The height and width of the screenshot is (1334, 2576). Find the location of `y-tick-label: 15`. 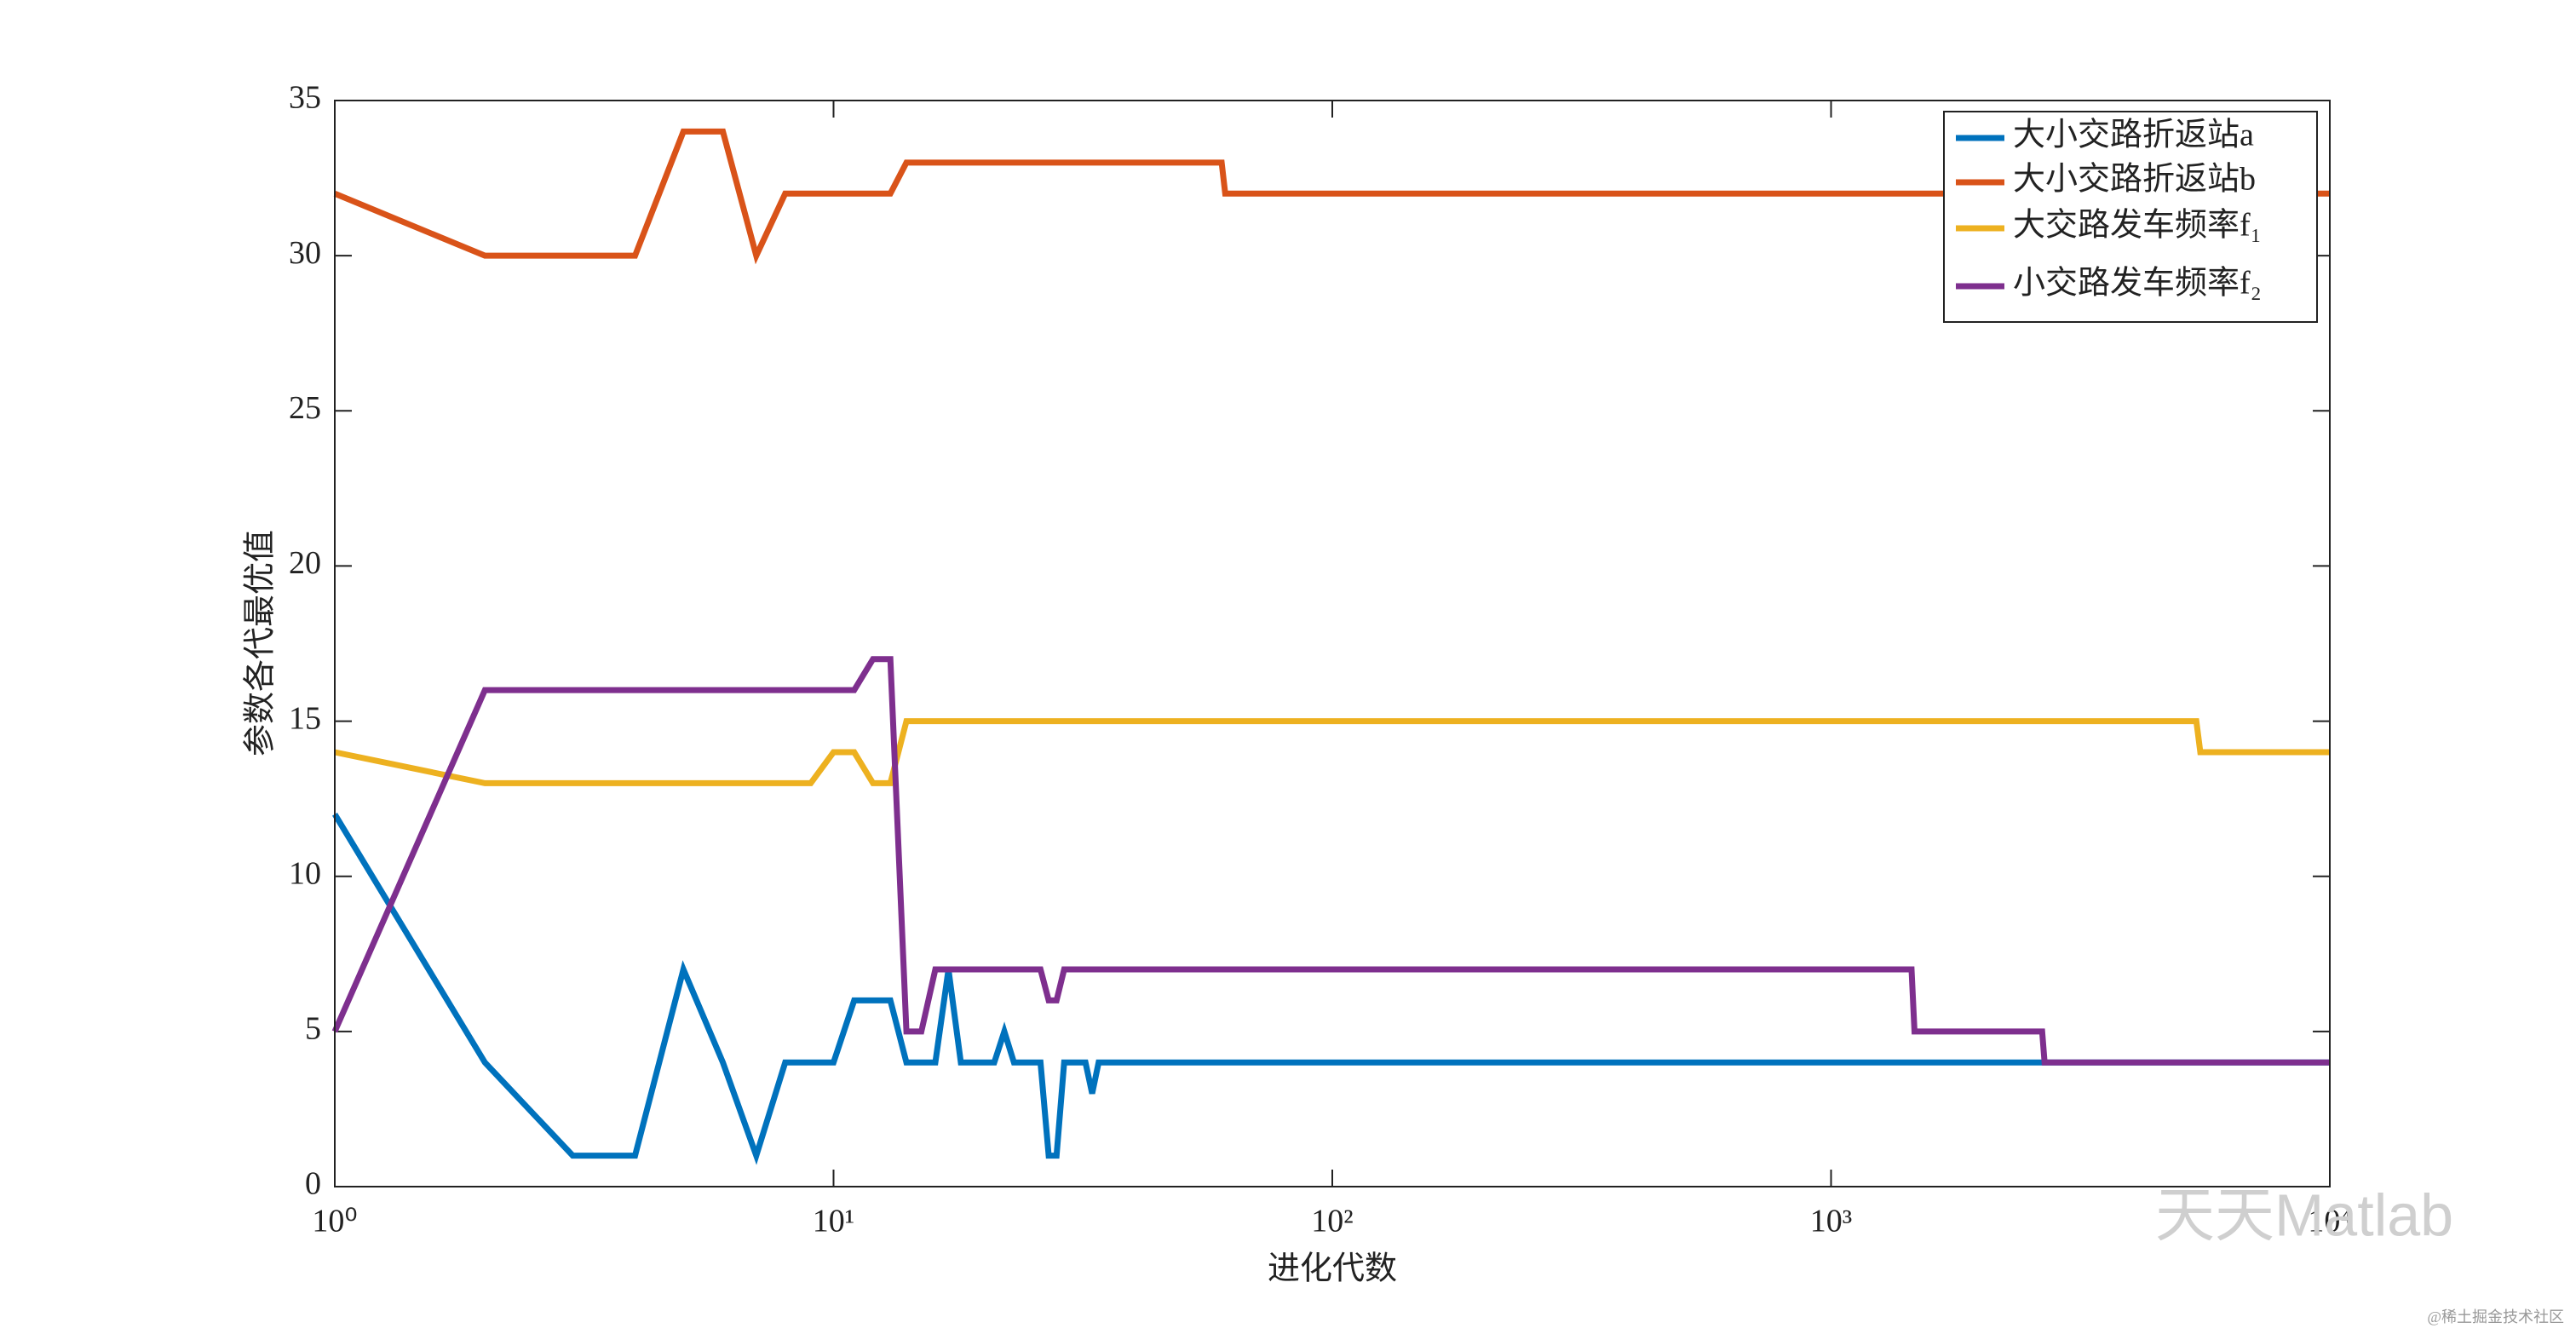

y-tick-label: 15 is located at coordinates (305, 718).